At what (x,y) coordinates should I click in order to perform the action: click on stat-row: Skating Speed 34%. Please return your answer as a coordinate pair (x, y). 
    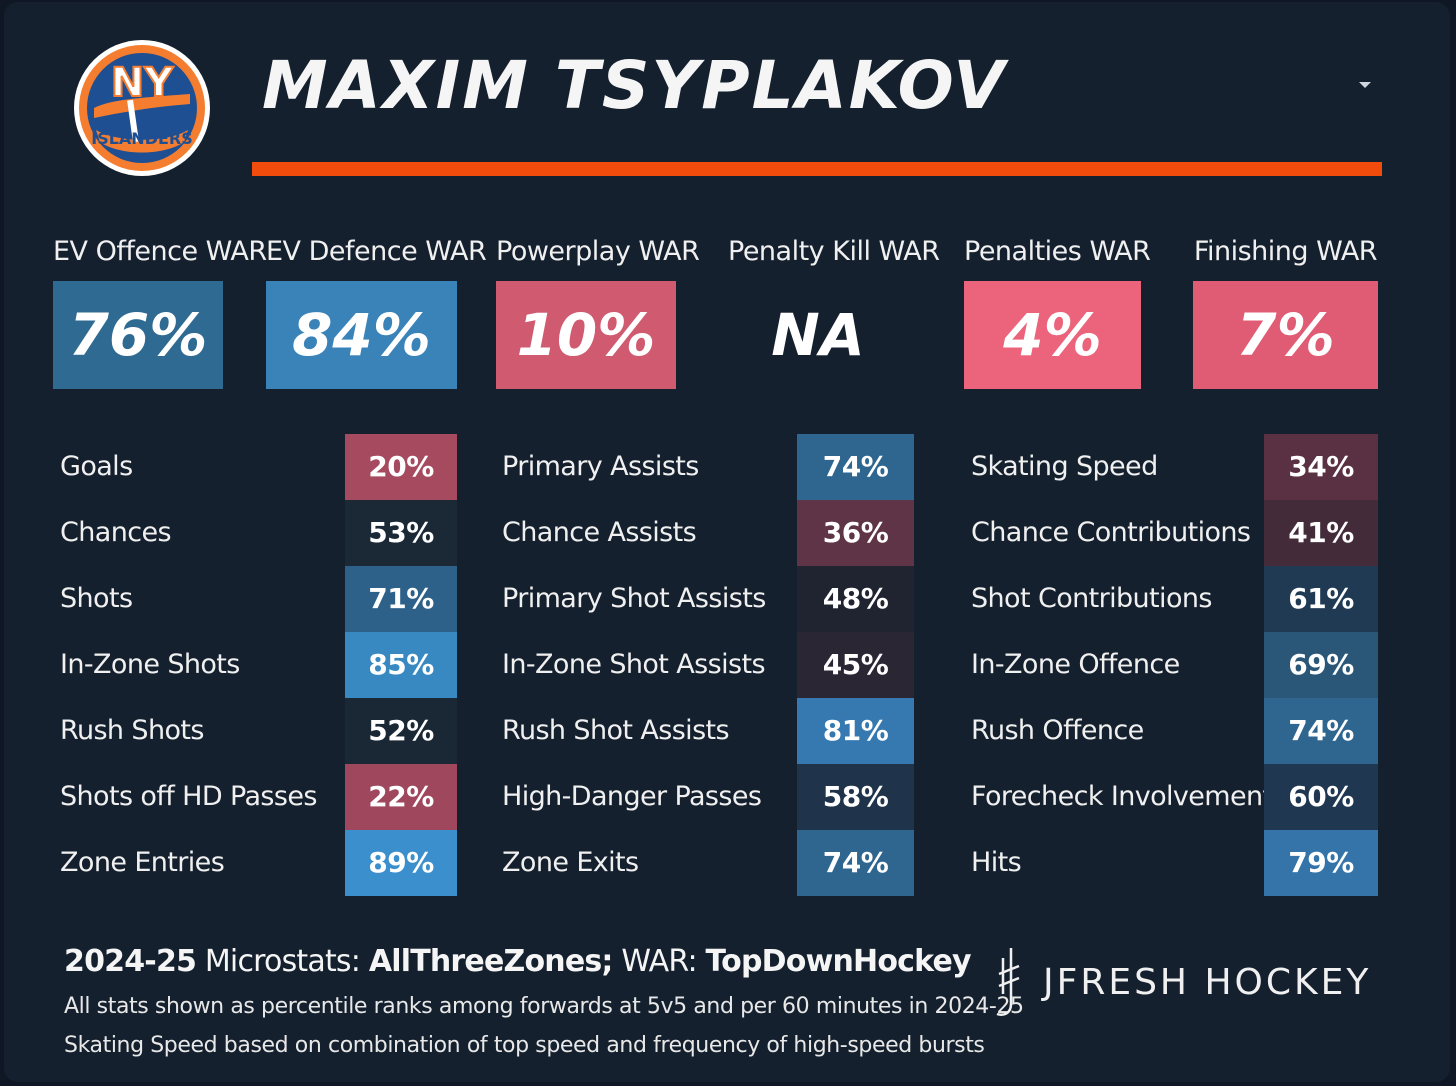
    Looking at the image, I should click on (1174, 467).